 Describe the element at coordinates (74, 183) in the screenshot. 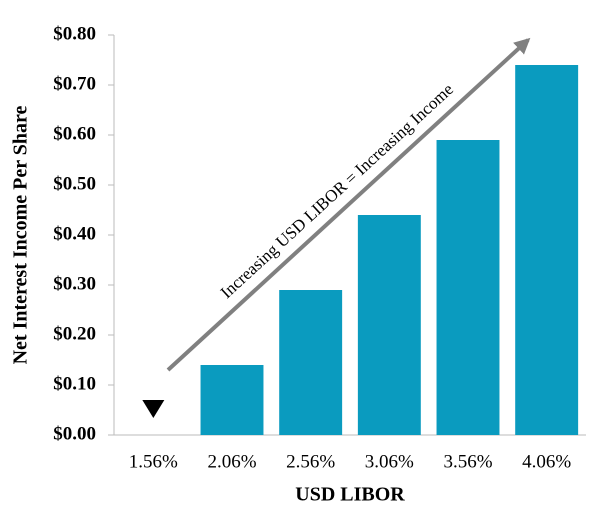

I see `y-tick-label: $0.50` at that location.